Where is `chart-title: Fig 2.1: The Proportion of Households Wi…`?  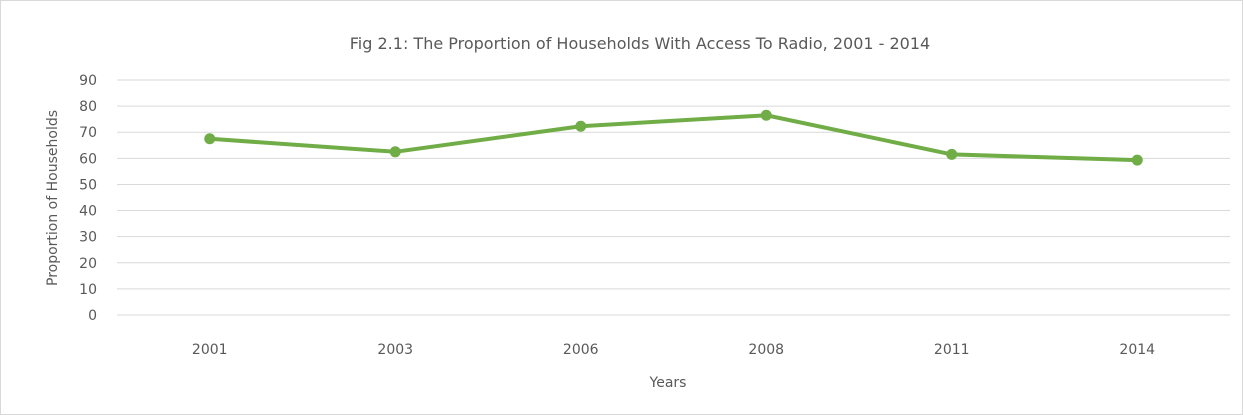 chart-title: Fig 2.1: The Proportion of Households Wi… is located at coordinates (640, 43).